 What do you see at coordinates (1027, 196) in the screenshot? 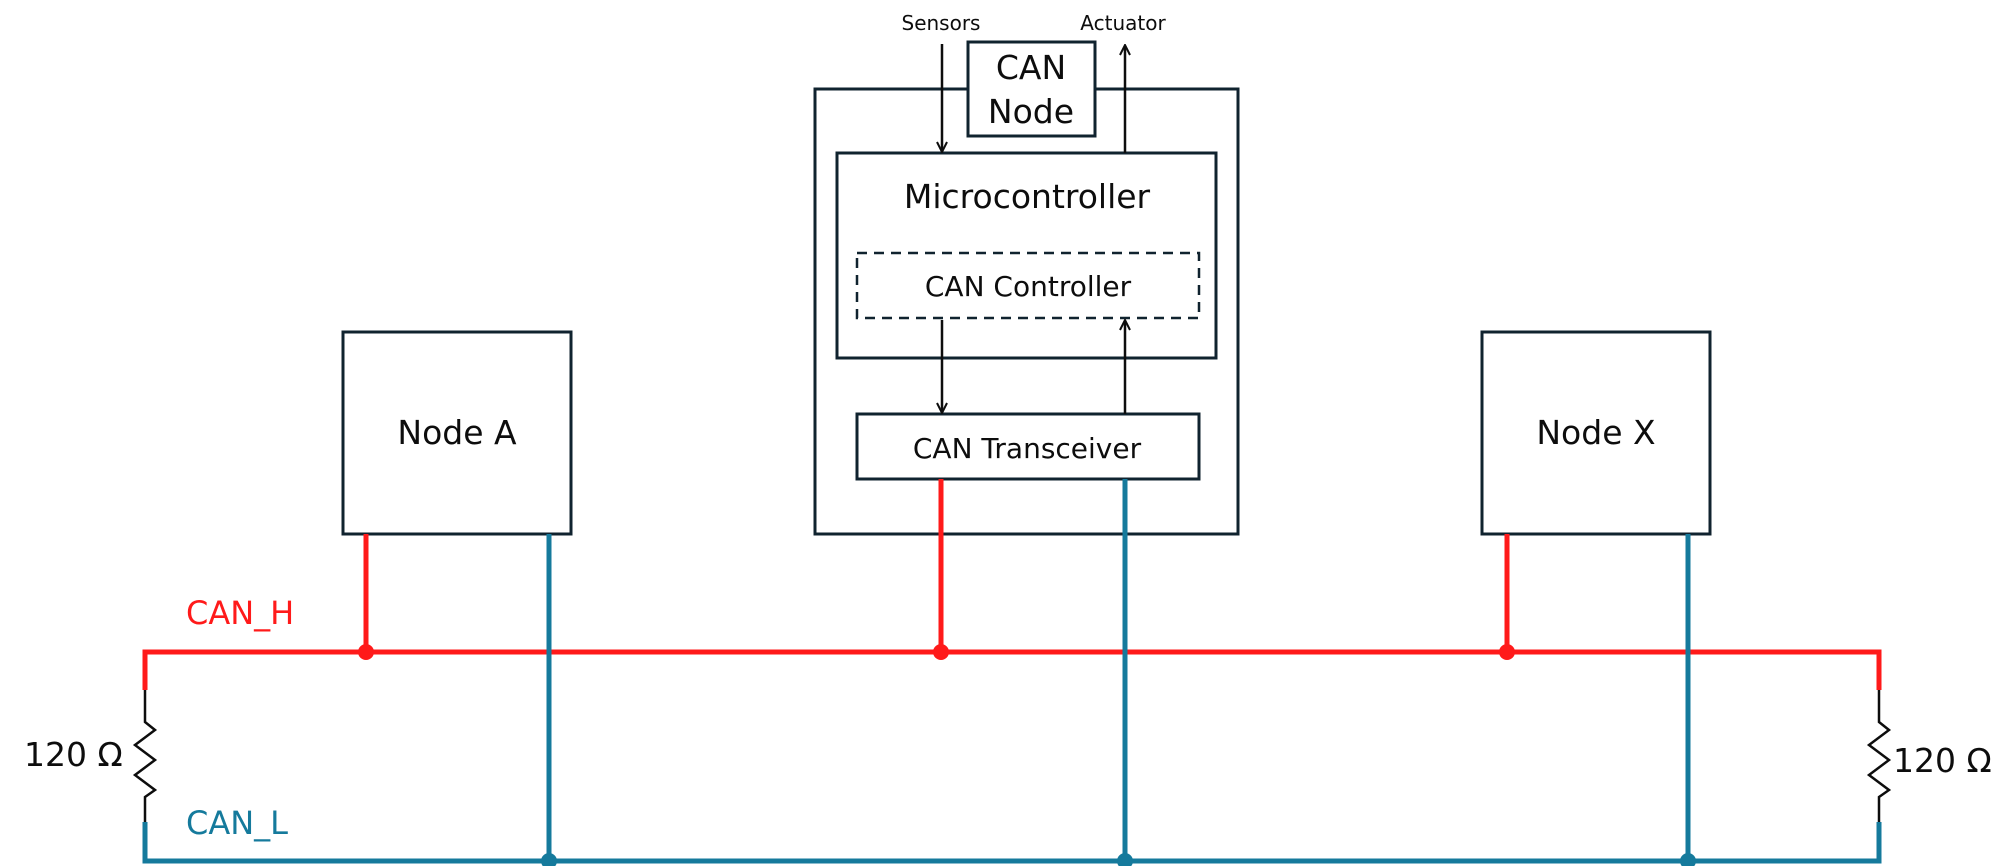
I see `microcontroller-label: Microcontroller` at bounding box center [1027, 196].